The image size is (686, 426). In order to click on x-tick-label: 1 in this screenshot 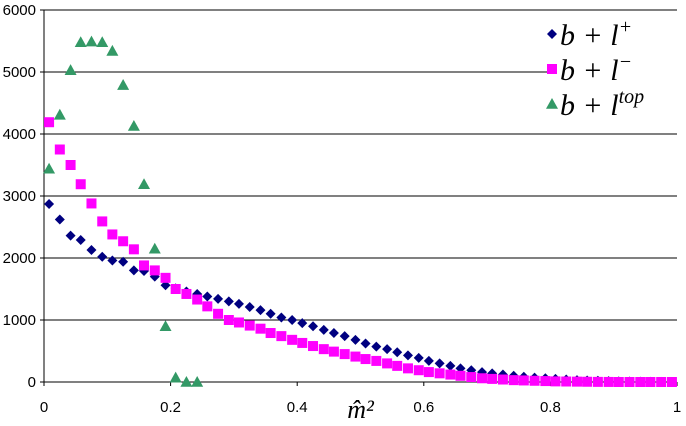, I will do `click(677, 407)`.